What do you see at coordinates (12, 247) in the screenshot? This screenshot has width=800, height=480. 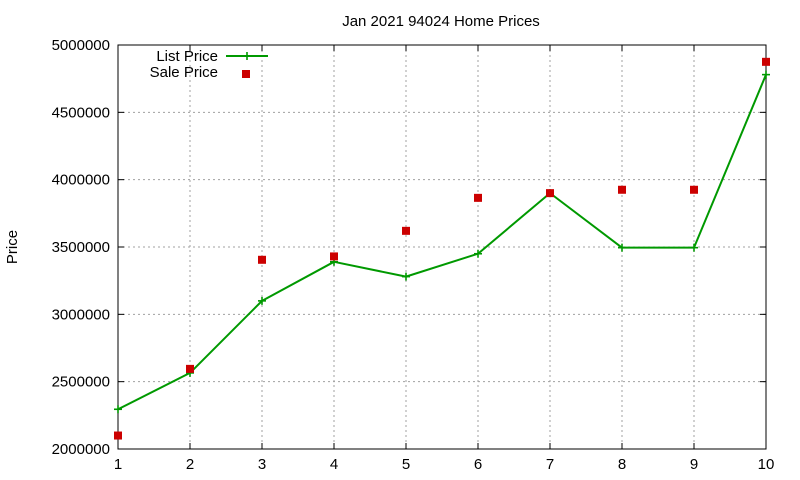 I see `y-axis-label: Price` at bounding box center [12, 247].